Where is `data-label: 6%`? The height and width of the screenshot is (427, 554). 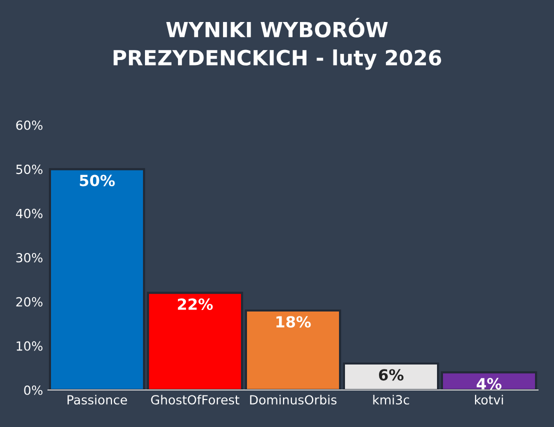 data-label: 6% is located at coordinates (391, 375).